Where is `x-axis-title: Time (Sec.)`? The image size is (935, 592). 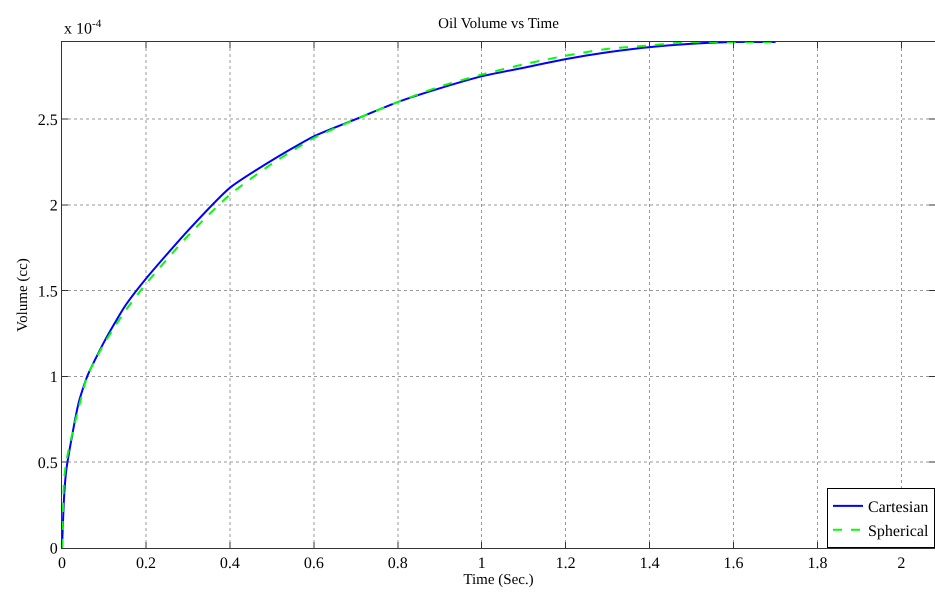 x-axis-title: Time (Sec.) is located at coordinates (498, 580).